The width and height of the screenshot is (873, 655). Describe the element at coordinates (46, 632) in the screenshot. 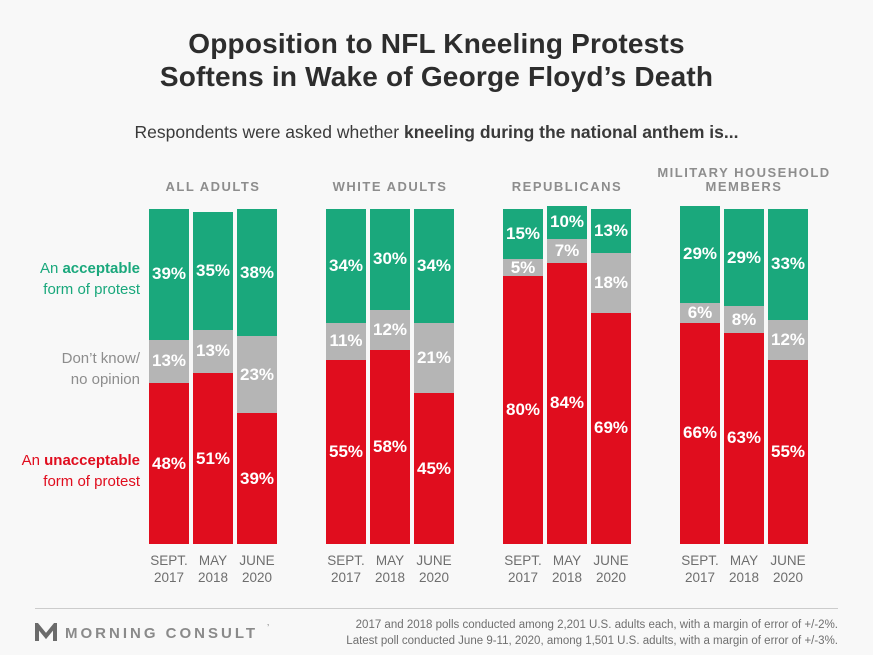

I see `morning-consult-logo-icon` at that location.